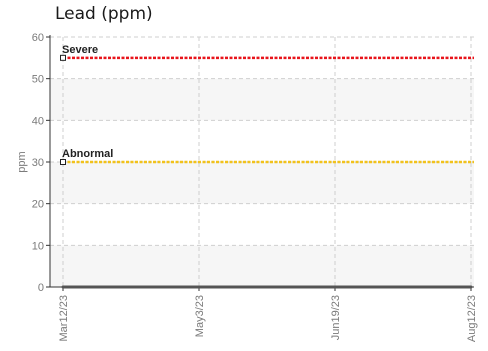 The image size is (488, 351). Describe the element at coordinates (472, 318) in the screenshot. I see `x-tick-label: Aug12/23` at that location.